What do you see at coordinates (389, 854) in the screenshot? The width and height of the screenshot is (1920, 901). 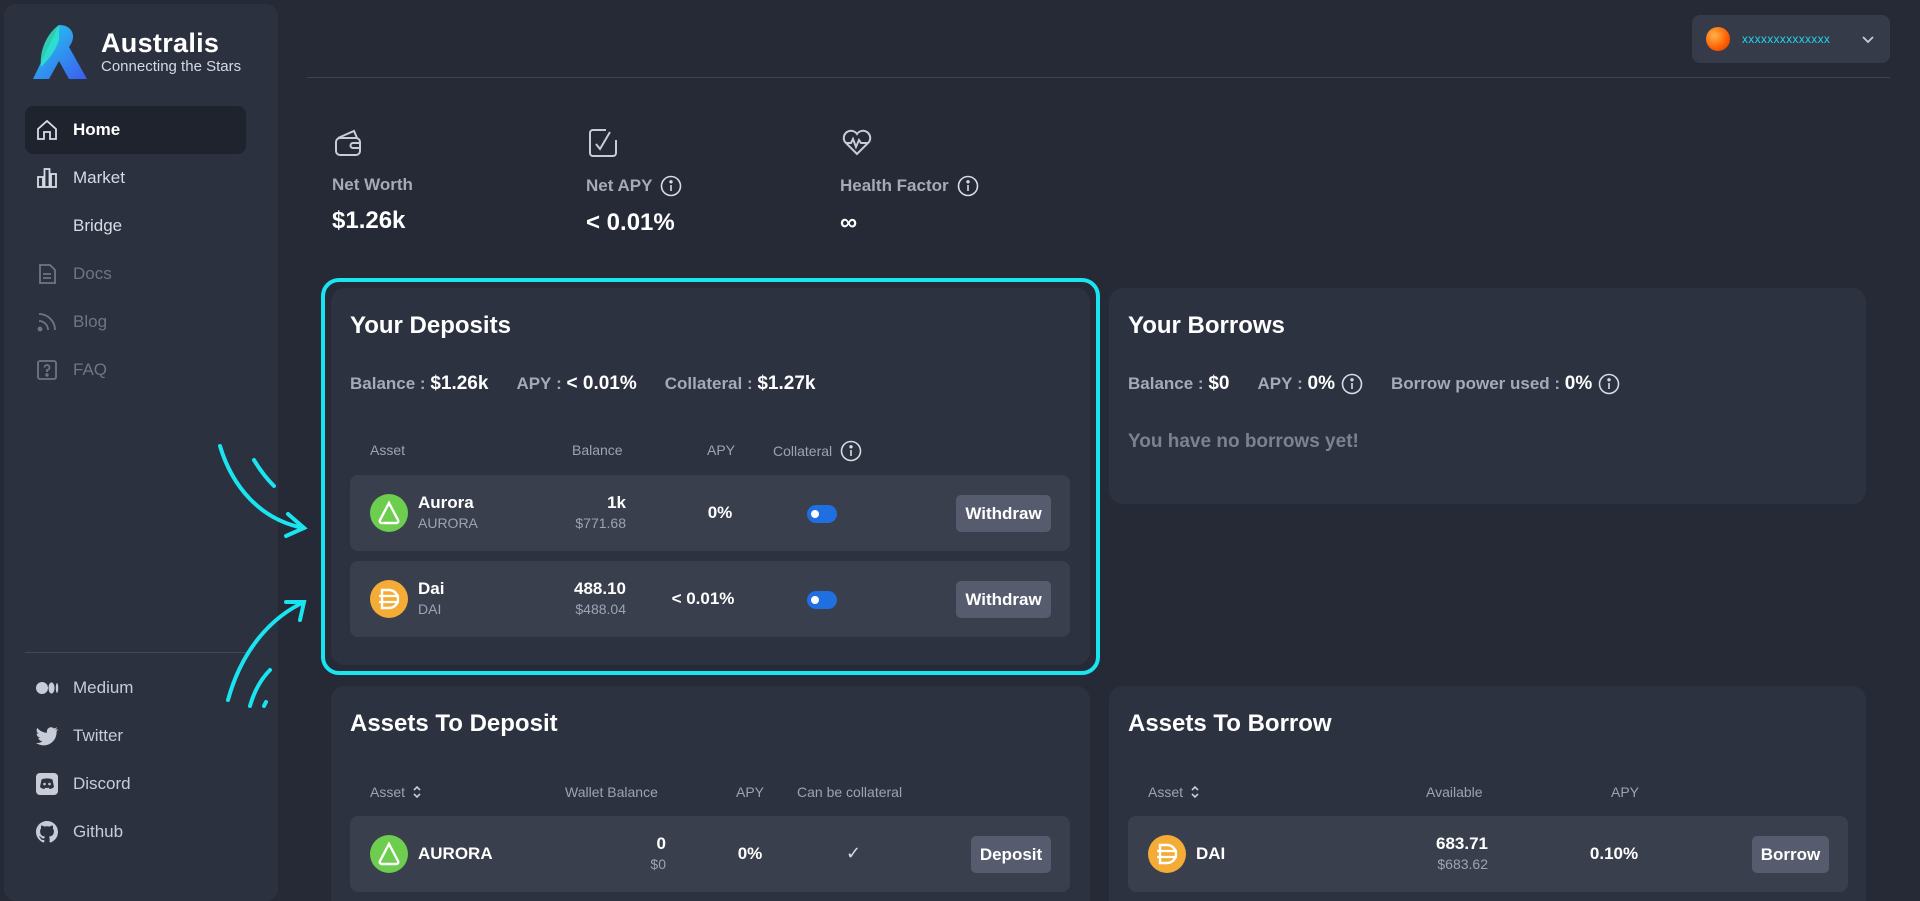 I see `aurora-coin-icon` at bounding box center [389, 854].